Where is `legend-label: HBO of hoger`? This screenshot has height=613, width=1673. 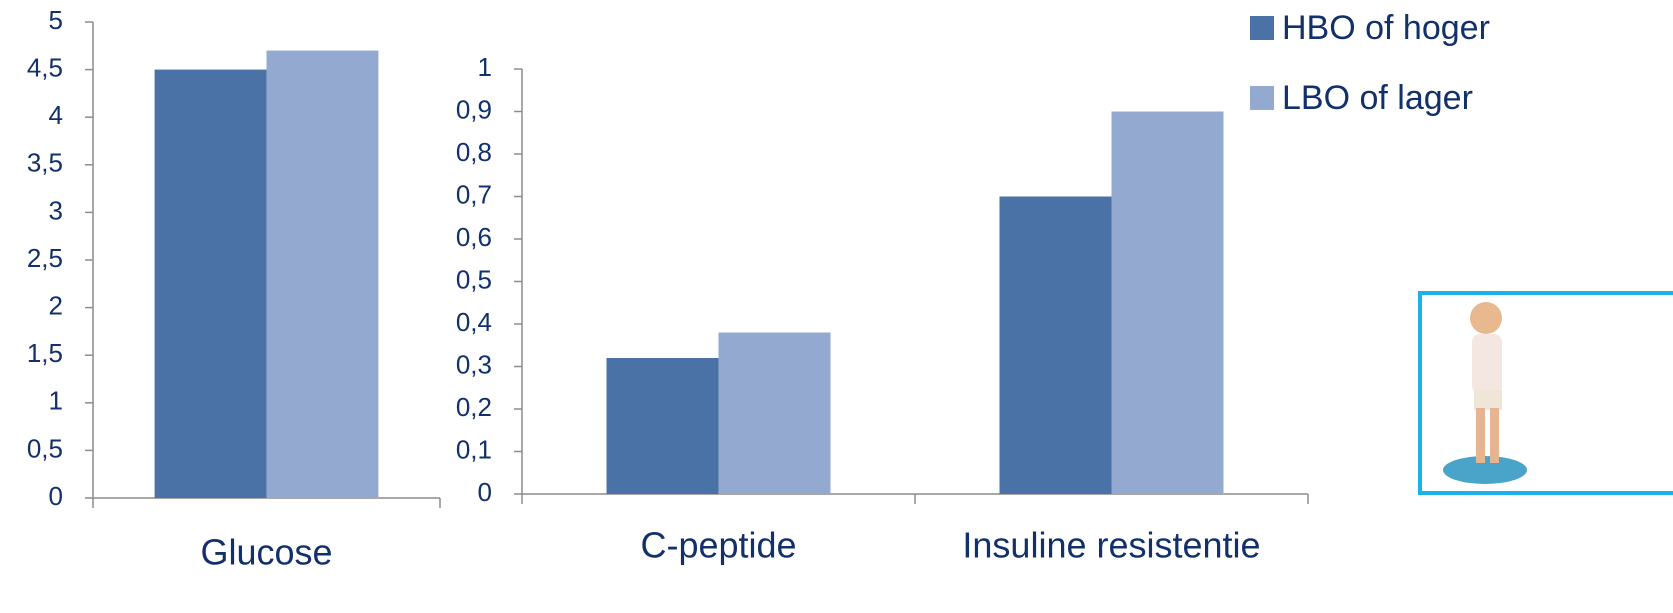 legend-label: HBO of hoger is located at coordinates (1386, 28).